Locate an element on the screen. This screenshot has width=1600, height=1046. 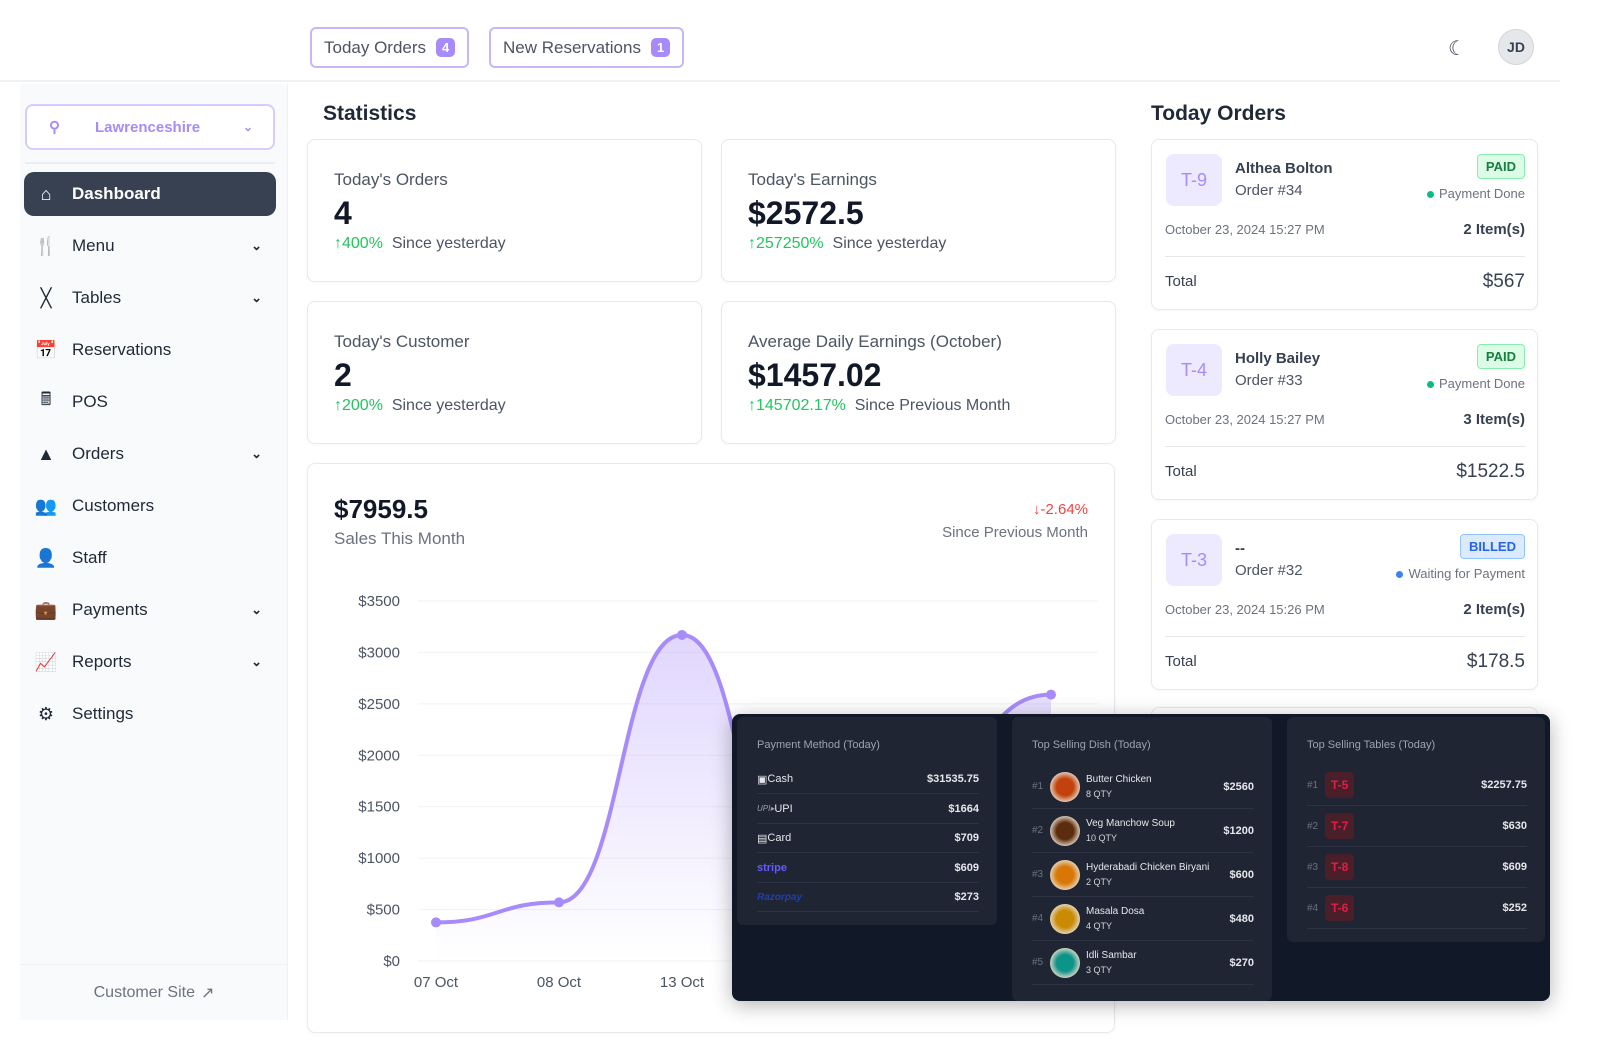
order-number: Order #33 is located at coordinates (1269, 380).